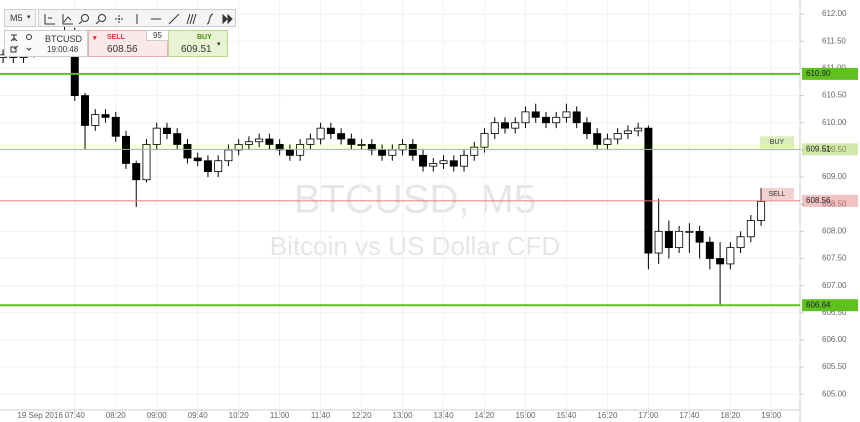 This screenshot has width=860, height=422. What do you see at coordinates (158, 35) in the screenshot?
I see `spread-box: 95` at bounding box center [158, 35].